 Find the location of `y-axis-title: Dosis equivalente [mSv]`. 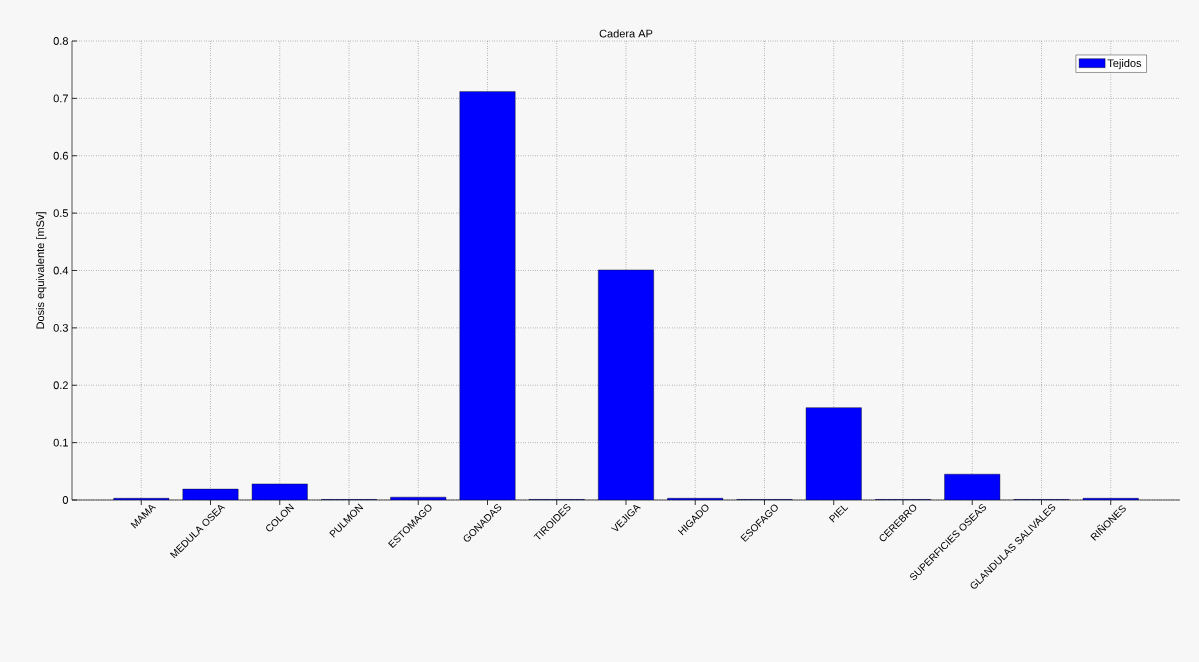

y-axis-title: Dosis equivalente [mSv] is located at coordinates (41, 270).